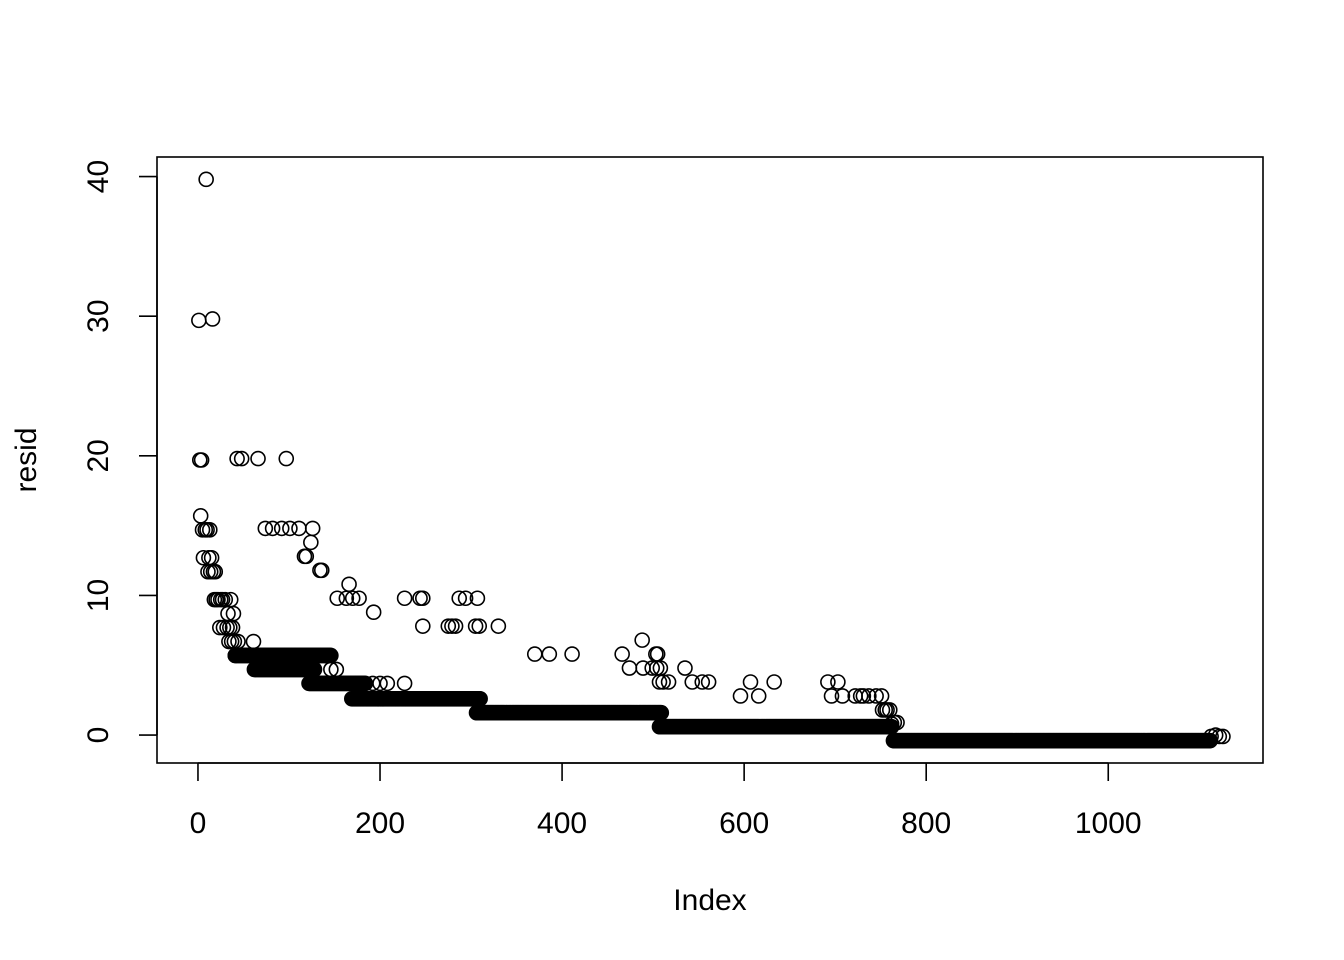 This screenshot has height=960, width=1344. I want to click on x-tick-label: 800, so click(926, 823).